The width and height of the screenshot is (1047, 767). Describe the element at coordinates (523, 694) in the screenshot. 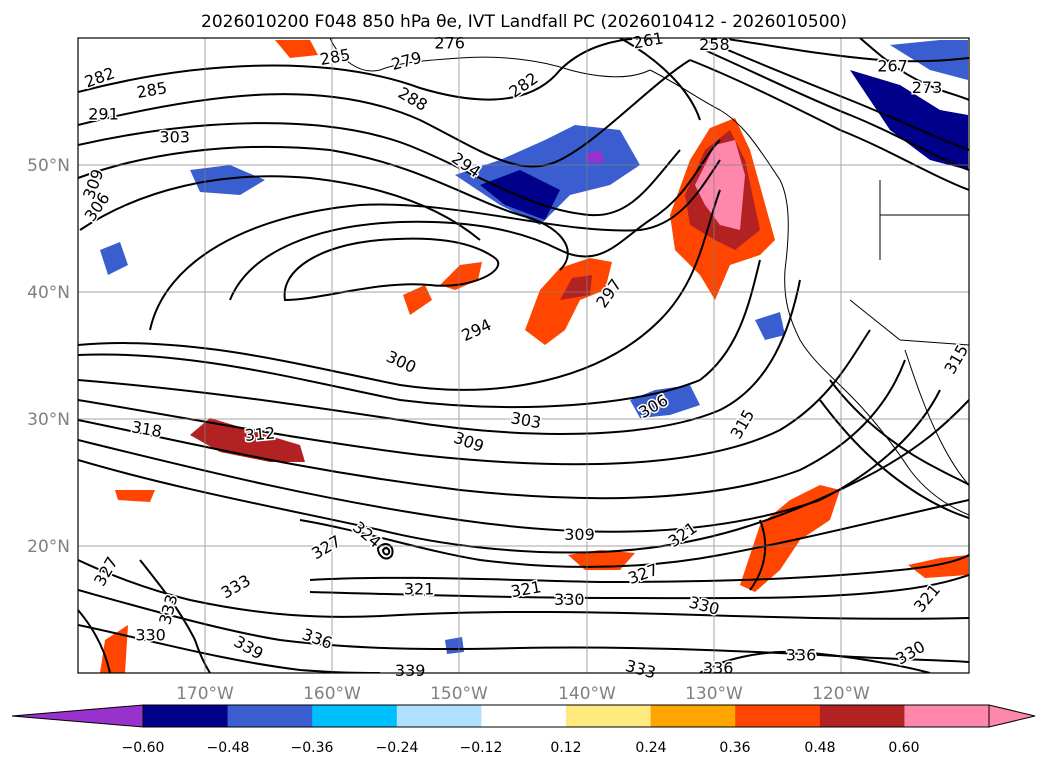

I see `lon-labels: 170°W 160°W 150°W 140°W 130°W 120°W` at that location.